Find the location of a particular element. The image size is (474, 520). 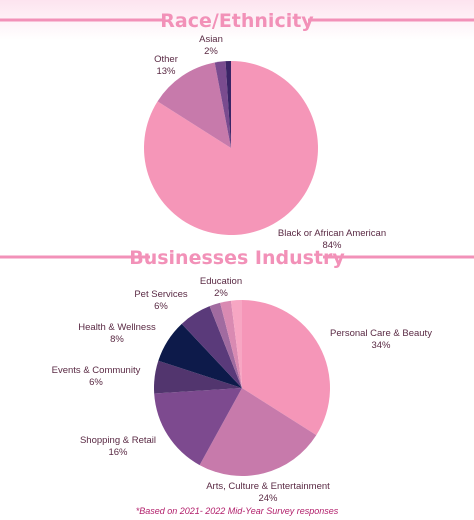

slice-label: Personal Care & Beauty is located at coordinates (381, 333).